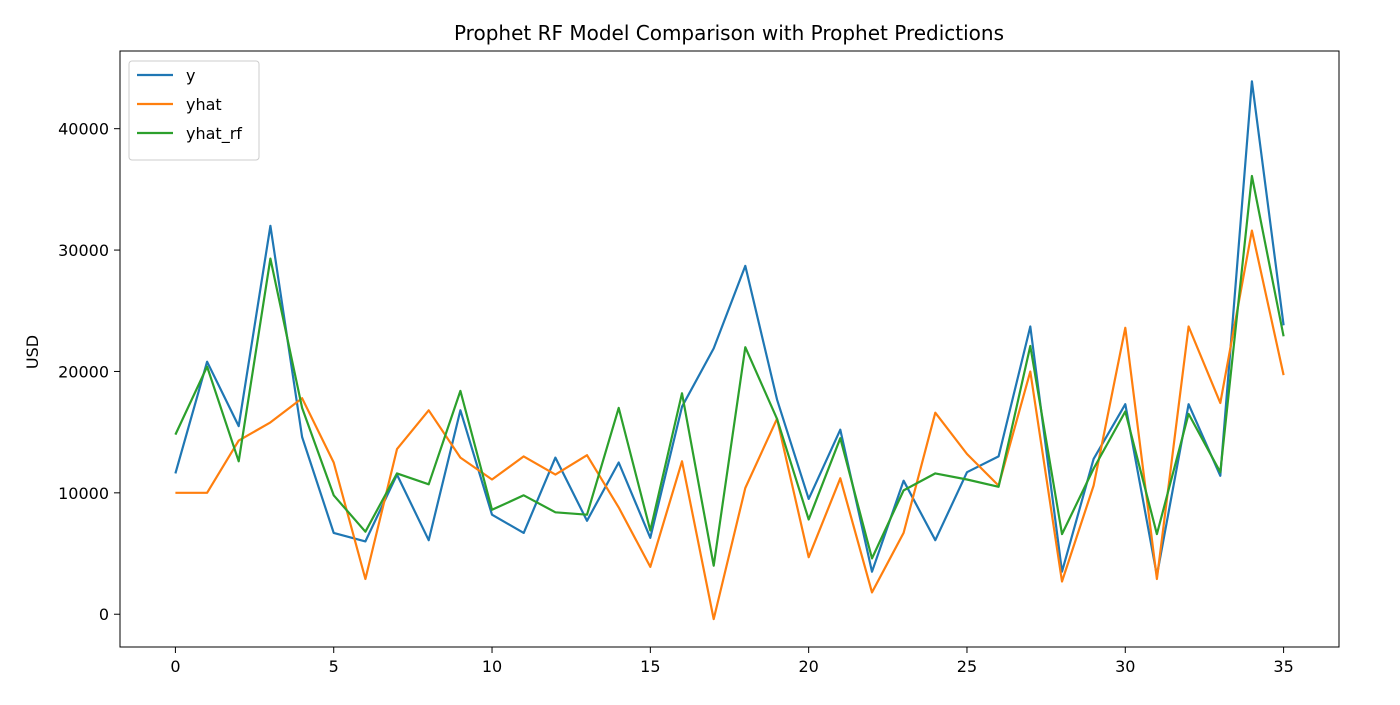  I want to click on legend-label: yhat, so click(204, 104).